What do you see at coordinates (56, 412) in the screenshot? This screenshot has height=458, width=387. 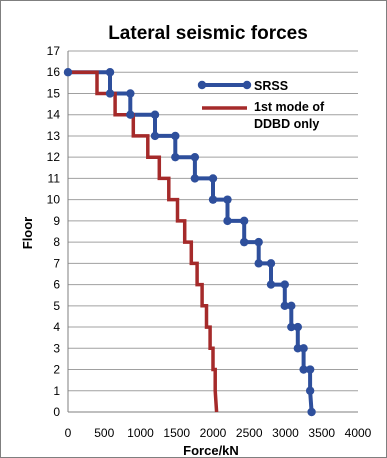 I see `y-tick-label: 0` at bounding box center [56, 412].